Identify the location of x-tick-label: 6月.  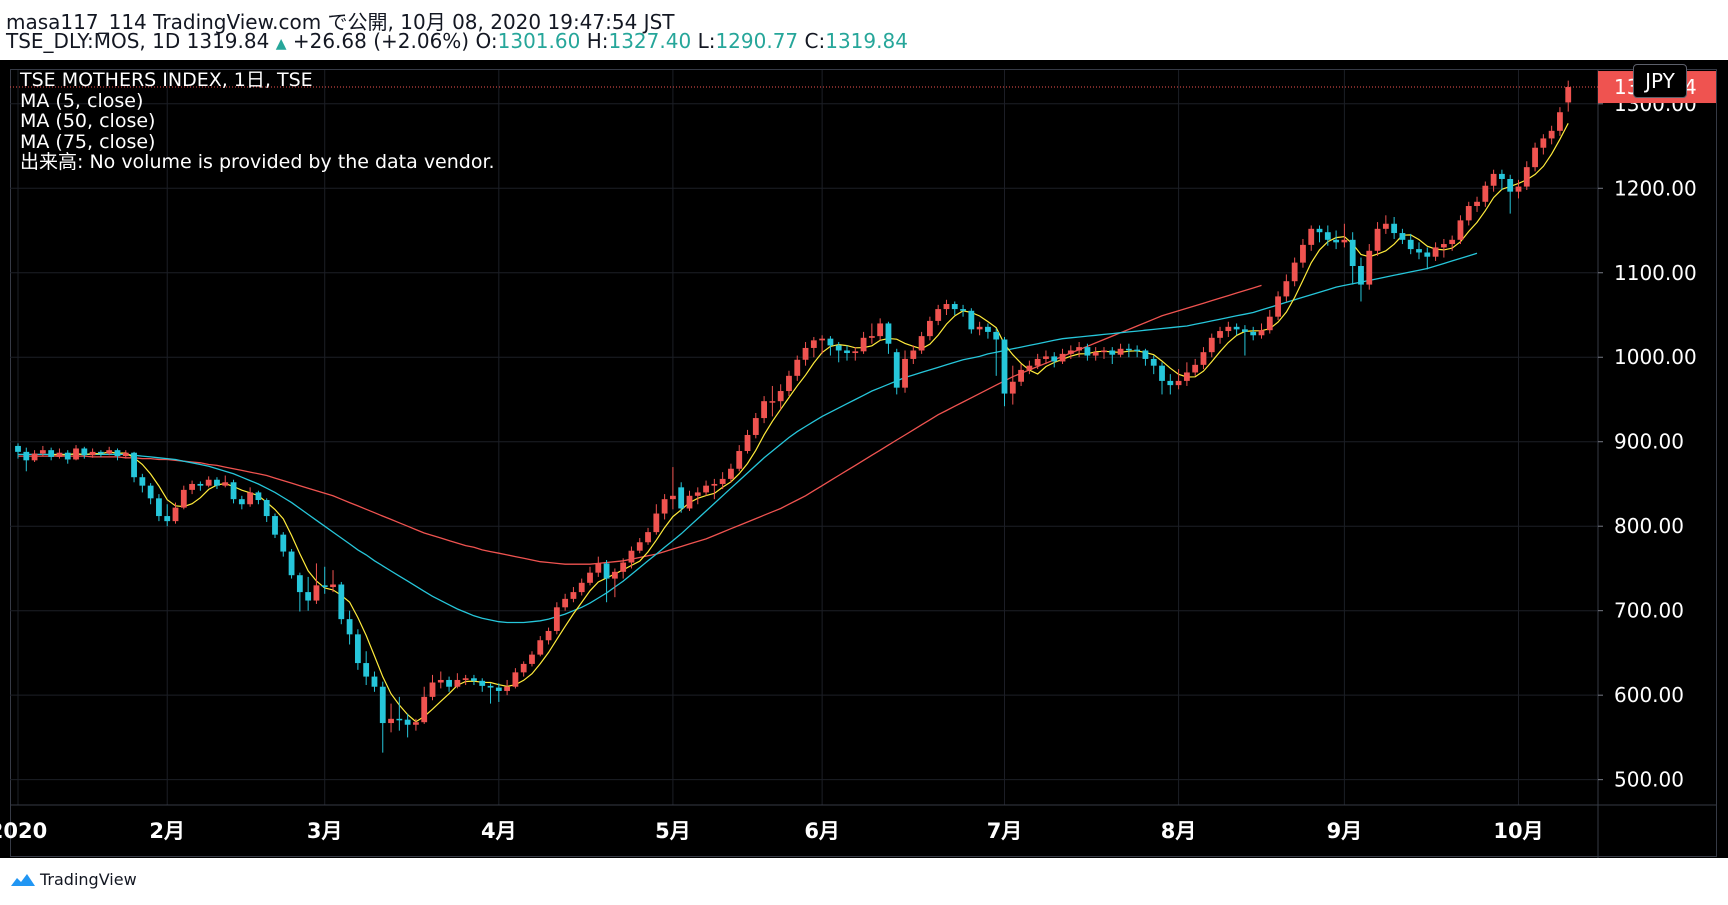
(822, 831).